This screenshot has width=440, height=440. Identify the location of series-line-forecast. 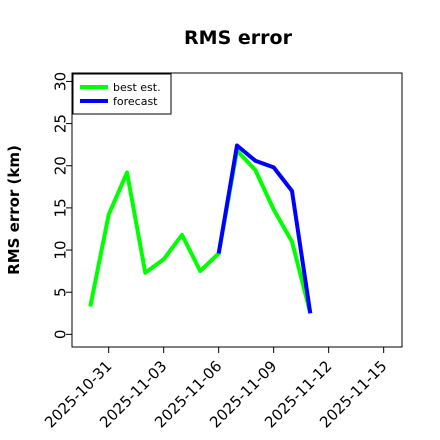
(264, 228).